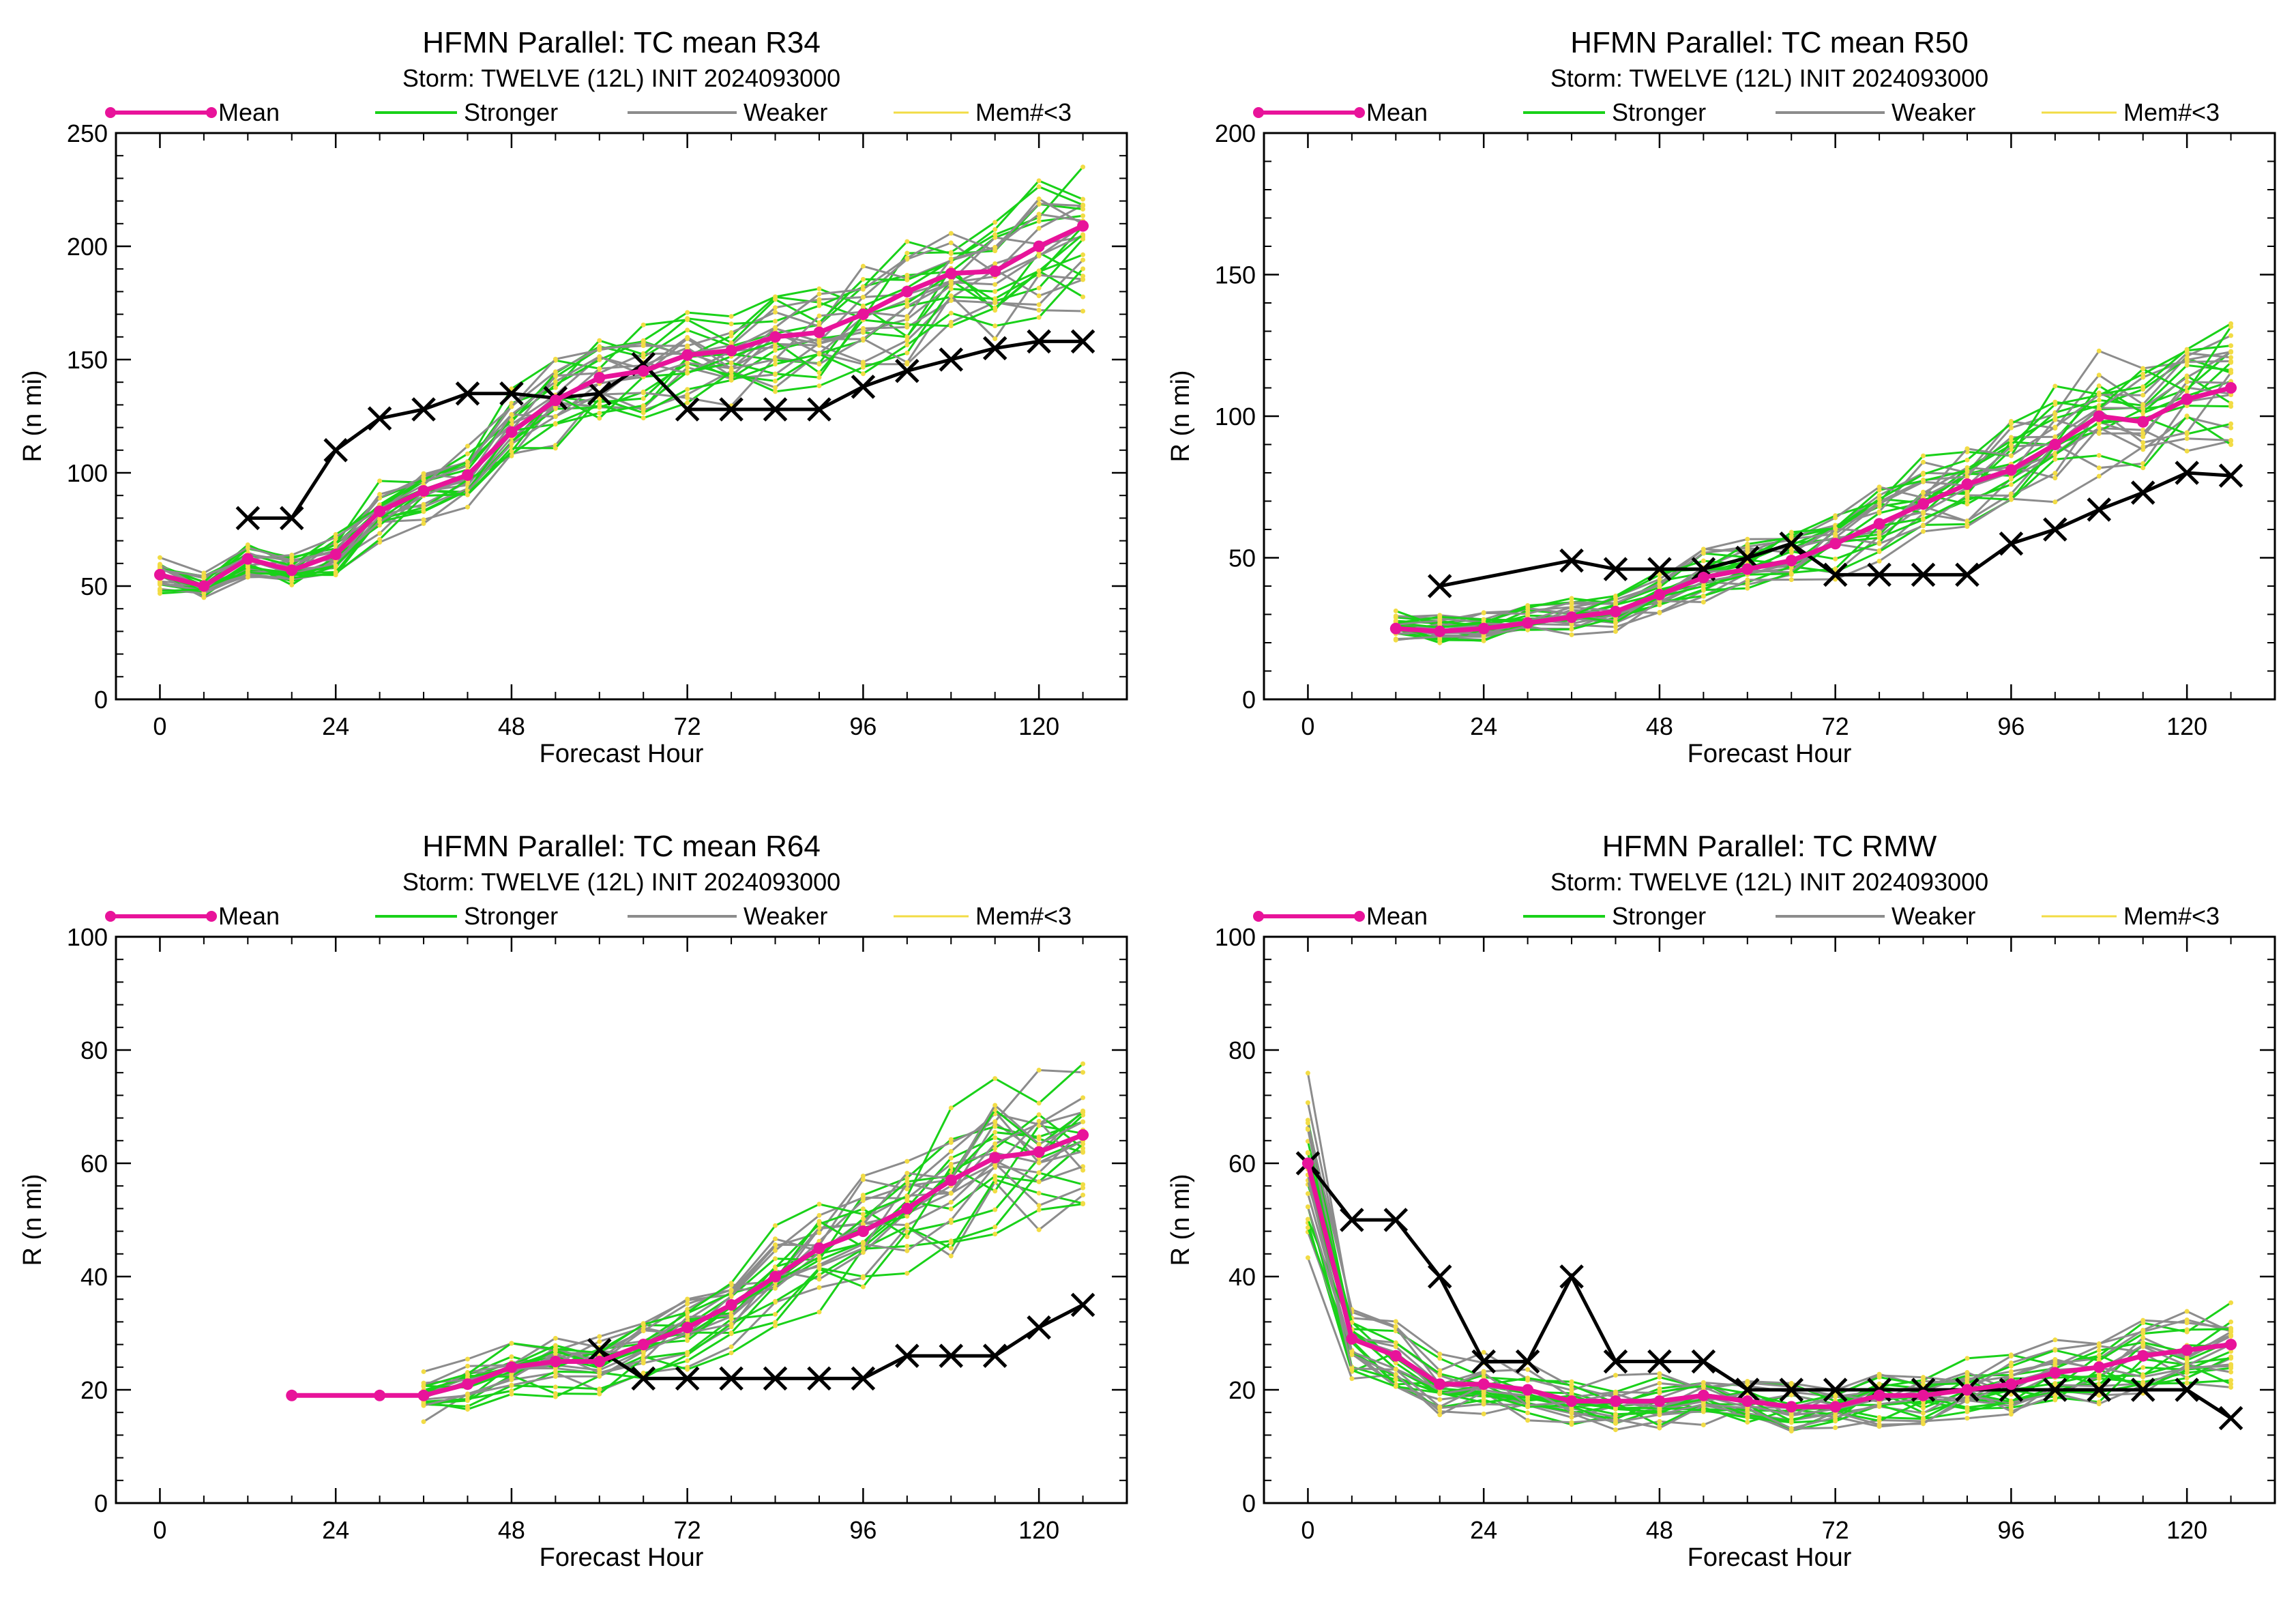  What do you see at coordinates (666, 429) in the screenshot?
I see `observed-line` at bounding box center [666, 429].